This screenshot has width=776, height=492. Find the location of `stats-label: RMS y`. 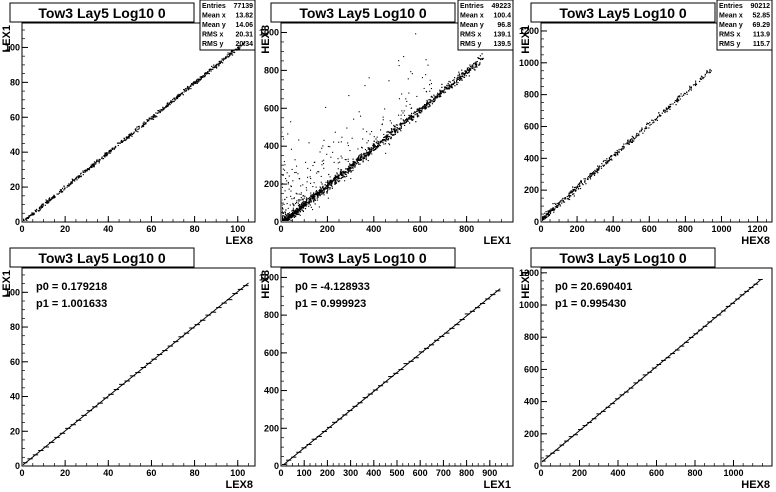

stats-label: RMS y is located at coordinates (471, 44).